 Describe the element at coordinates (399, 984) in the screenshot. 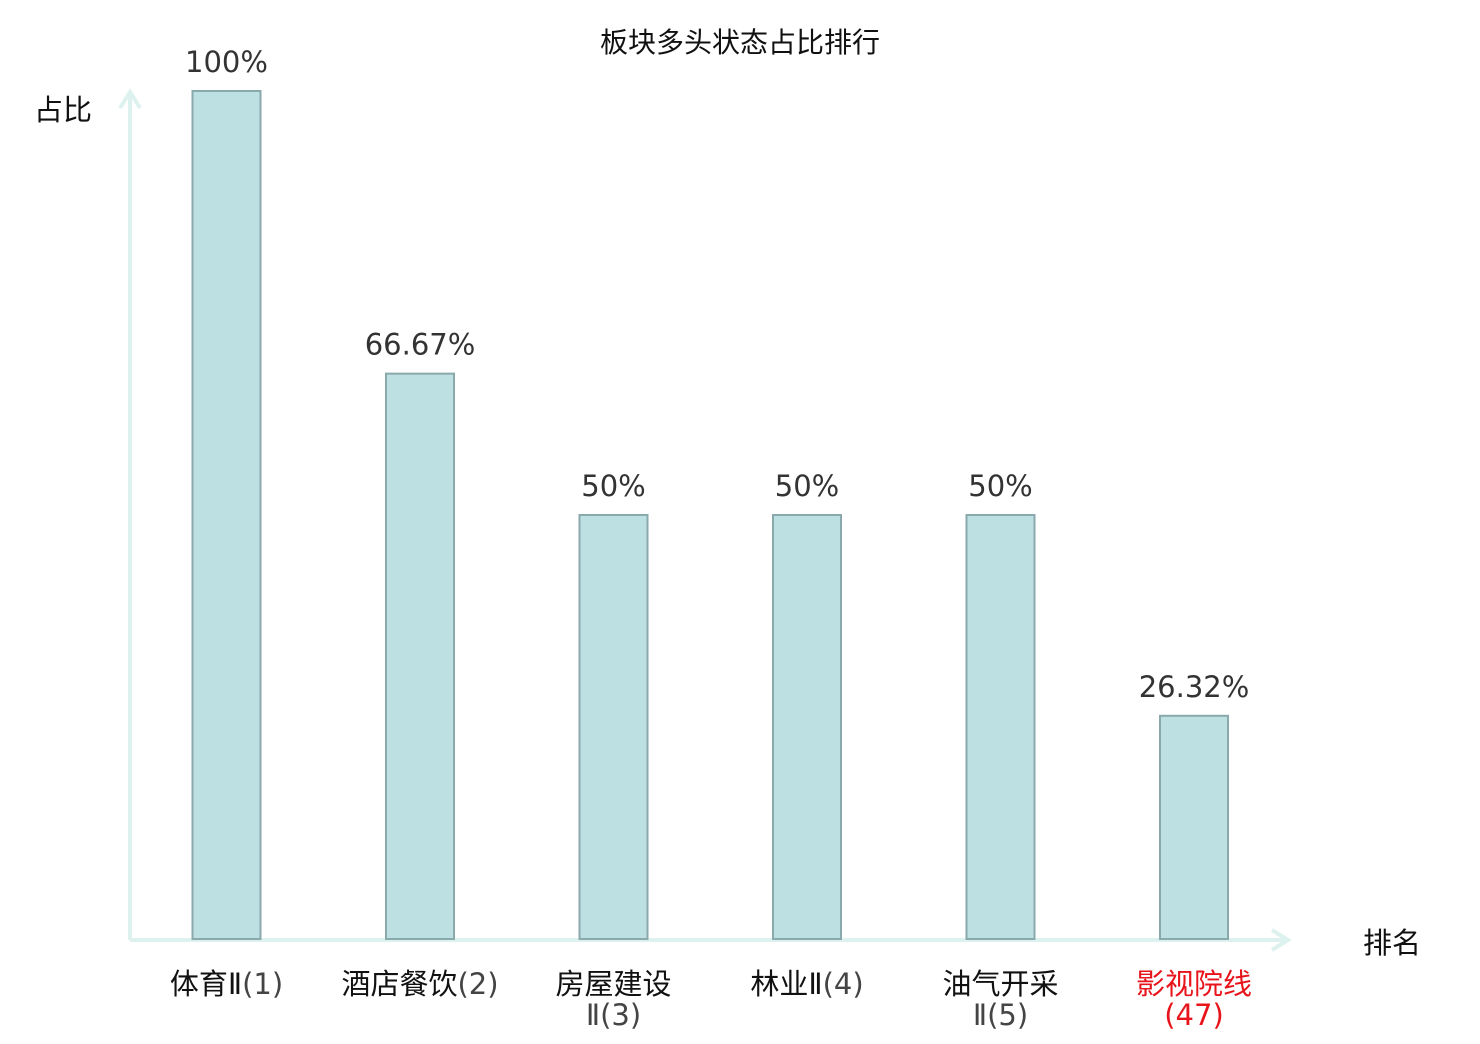

I see `x-tick-label-part: 酒店餐饮` at that location.